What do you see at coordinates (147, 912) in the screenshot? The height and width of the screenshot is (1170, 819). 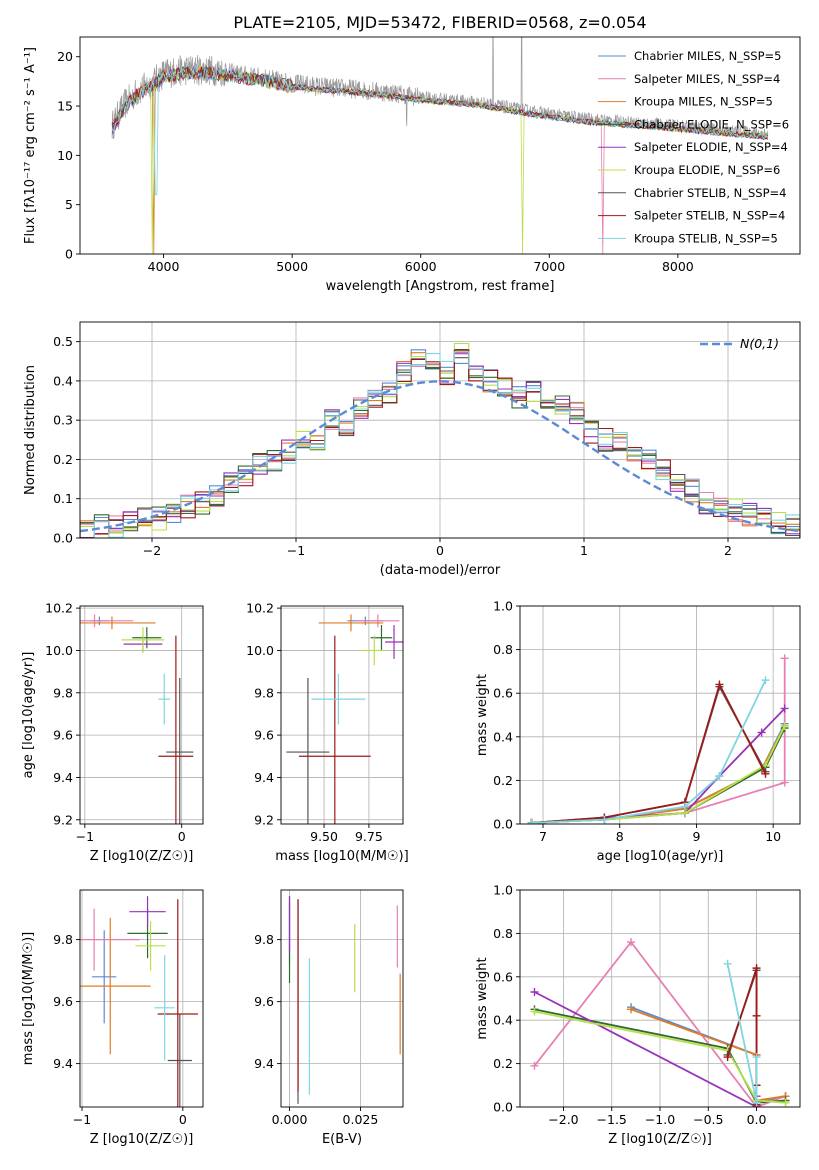 I see `errorbar-point-salpeter-elodie` at bounding box center [147, 912].